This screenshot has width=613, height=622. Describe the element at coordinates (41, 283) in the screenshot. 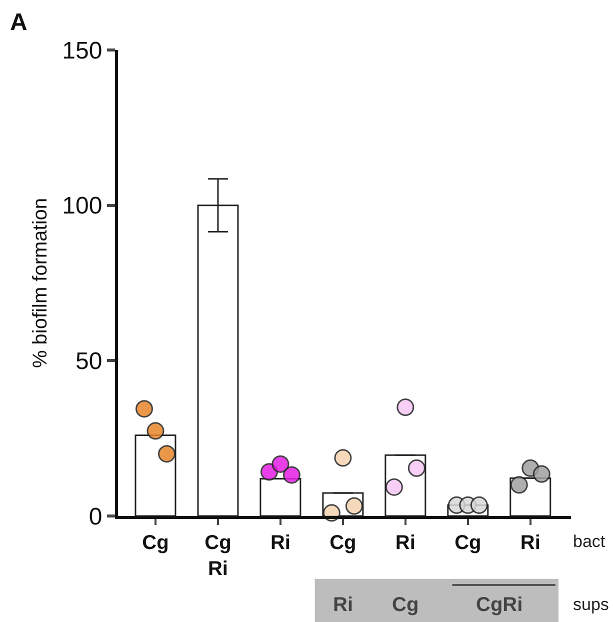

I see `y-axis-title: % biofilm formation` at that location.